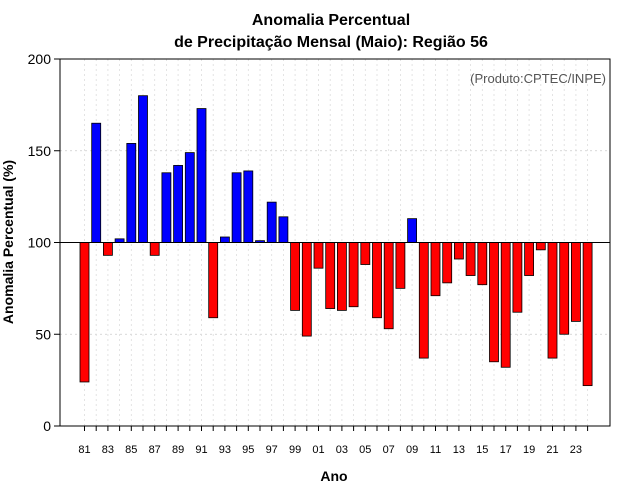 This screenshot has height=500, width=640. Describe the element at coordinates (272, 450) in the screenshot. I see `x-tick-label: 97` at that location.